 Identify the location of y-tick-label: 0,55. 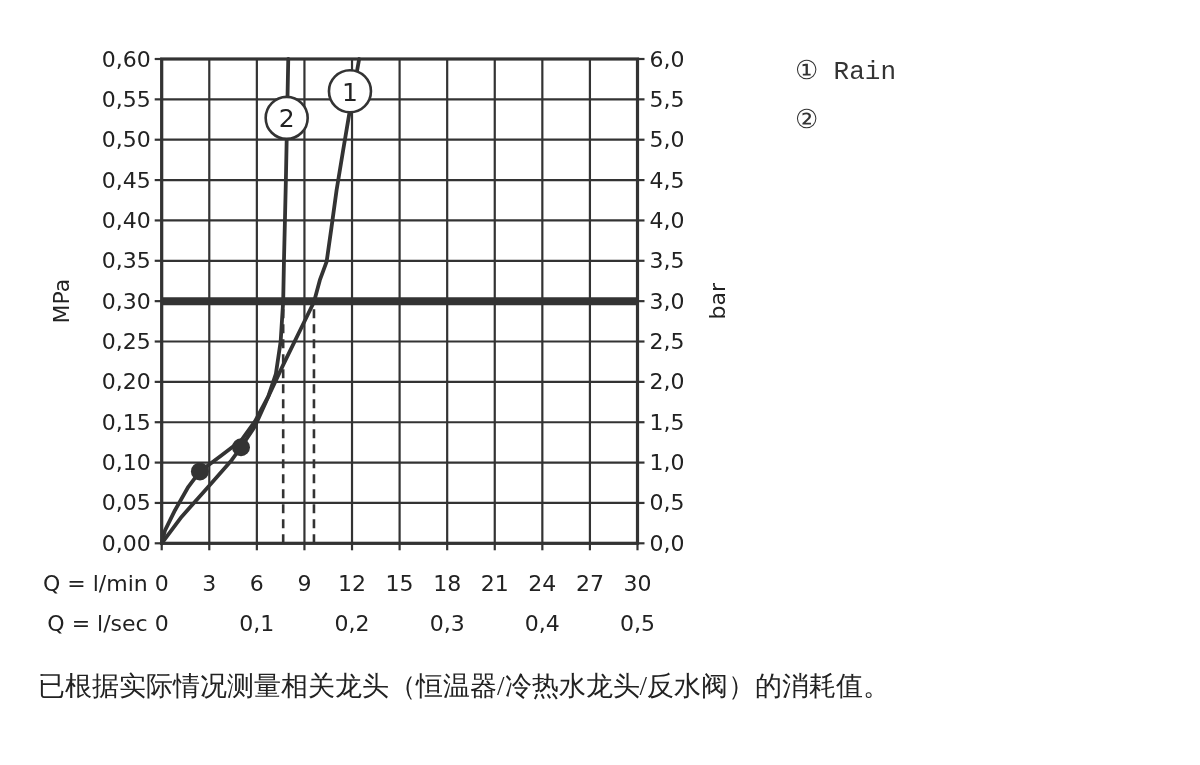
(126, 99).